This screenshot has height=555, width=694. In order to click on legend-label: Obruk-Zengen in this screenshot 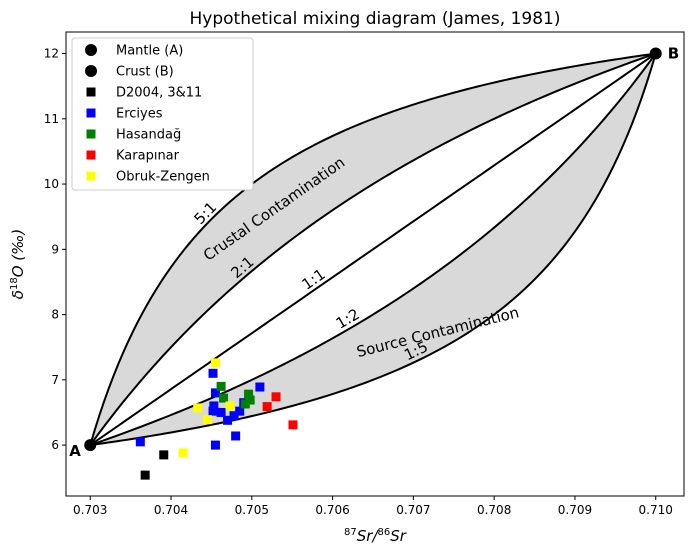, I will do `click(163, 177)`.